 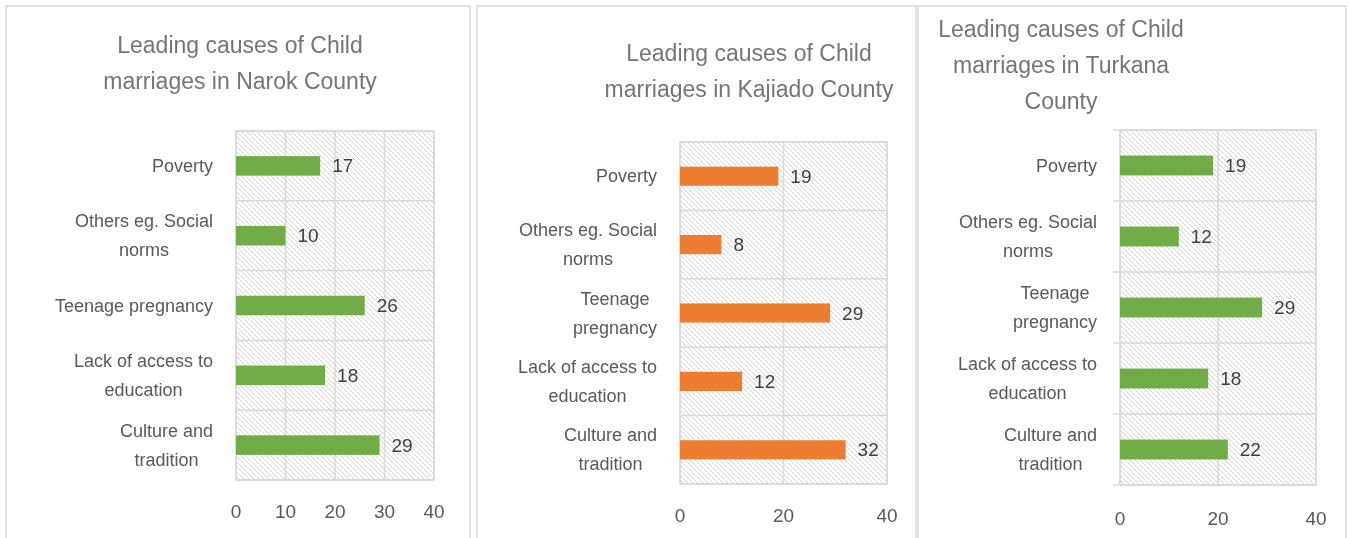 What do you see at coordinates (387, 305) in the screenshot?
I see `data-label: 26` at bounding box center [387, 305].